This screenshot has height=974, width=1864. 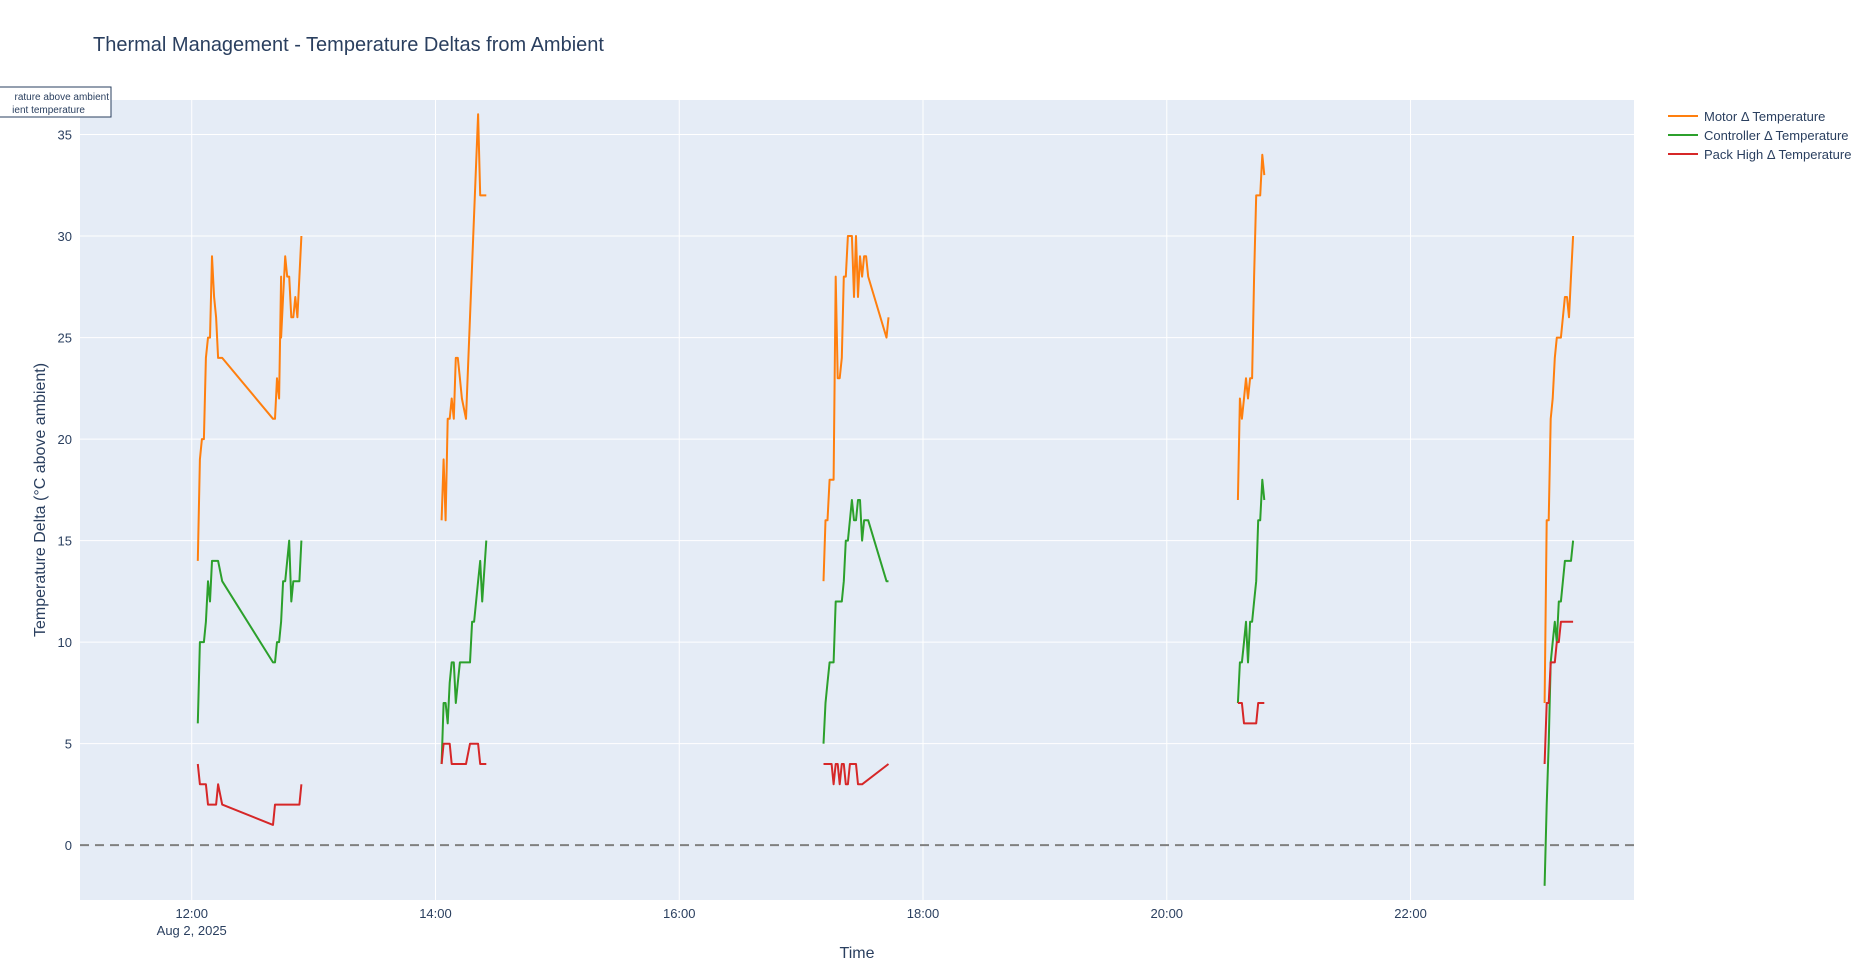 What do you see at coordinates (61, 97) in the screenshot?
I see `annotation-line-1: rature above ambient` at bounding box center [61, 97].